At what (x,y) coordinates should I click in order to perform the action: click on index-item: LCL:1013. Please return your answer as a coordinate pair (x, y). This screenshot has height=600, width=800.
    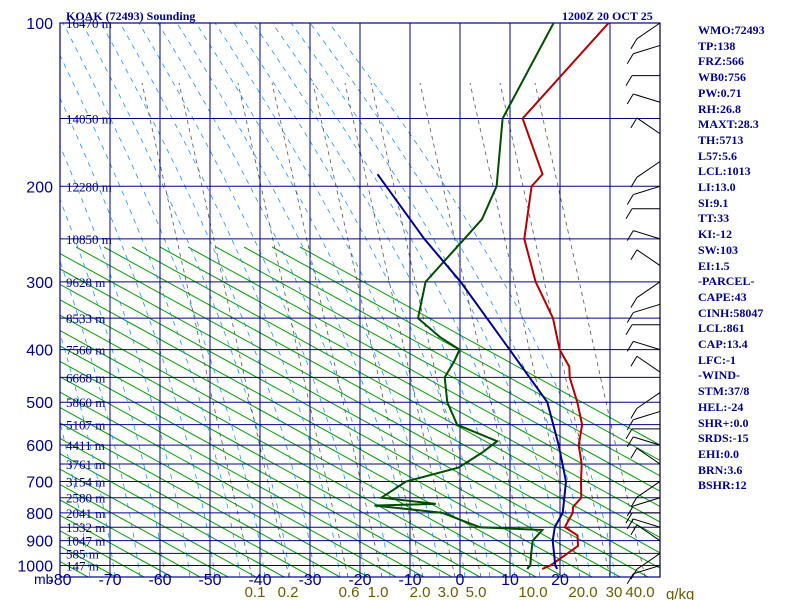
    Looking at the image, I should click on (724, 171).